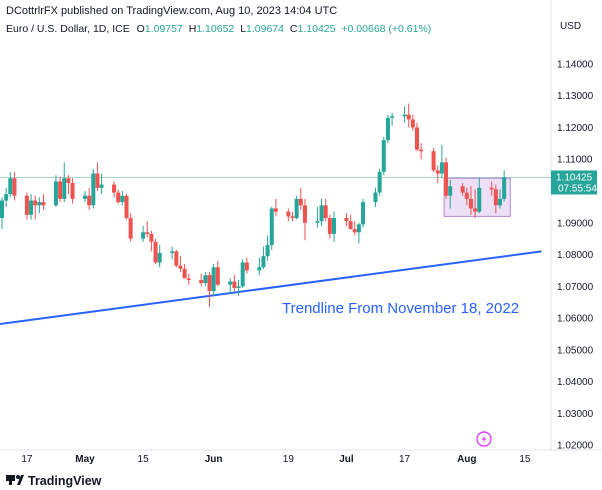 The width and height of the screenshot is (602, 490). What do you see at coordinates (575, 414) in the screenshot?
I see `price-tick-label: 1.03000` at bounding box center [575, 414].